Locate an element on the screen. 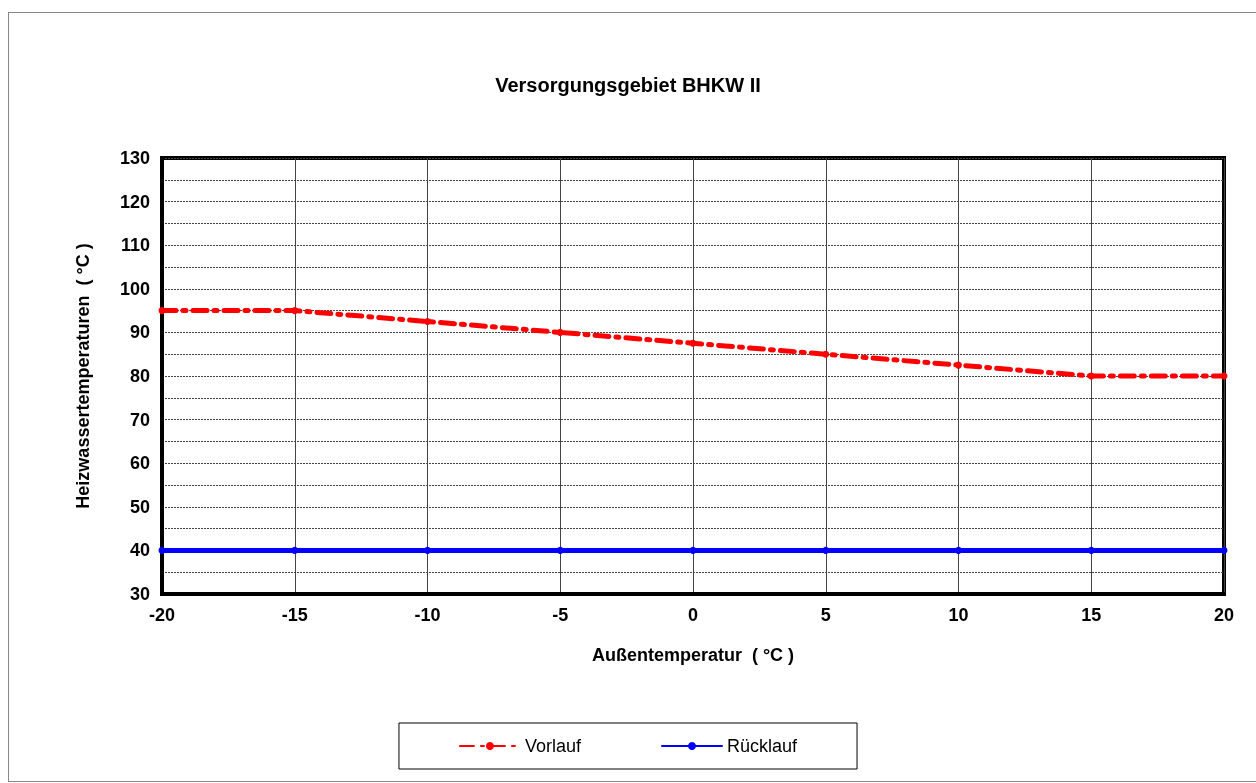  x-axis-title: Außentemperatur ( °C ) is located at coordinates (693, 655).